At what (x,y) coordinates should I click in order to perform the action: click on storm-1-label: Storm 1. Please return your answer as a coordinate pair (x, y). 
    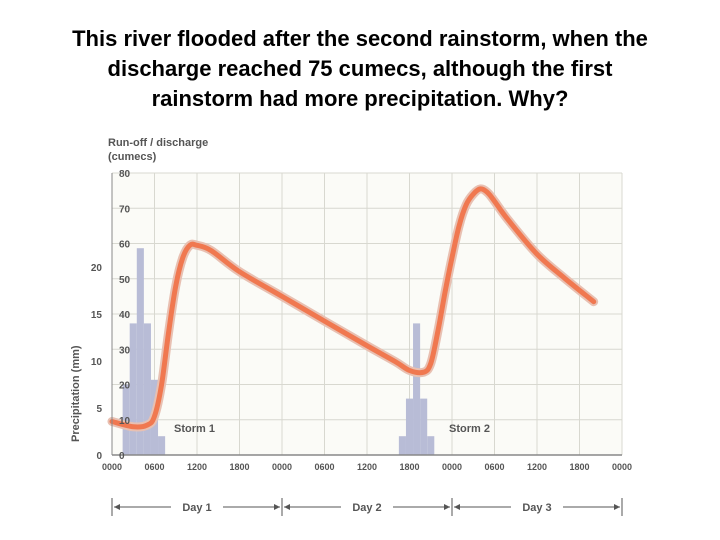
    Looking at the image, I should click on (194, 429).